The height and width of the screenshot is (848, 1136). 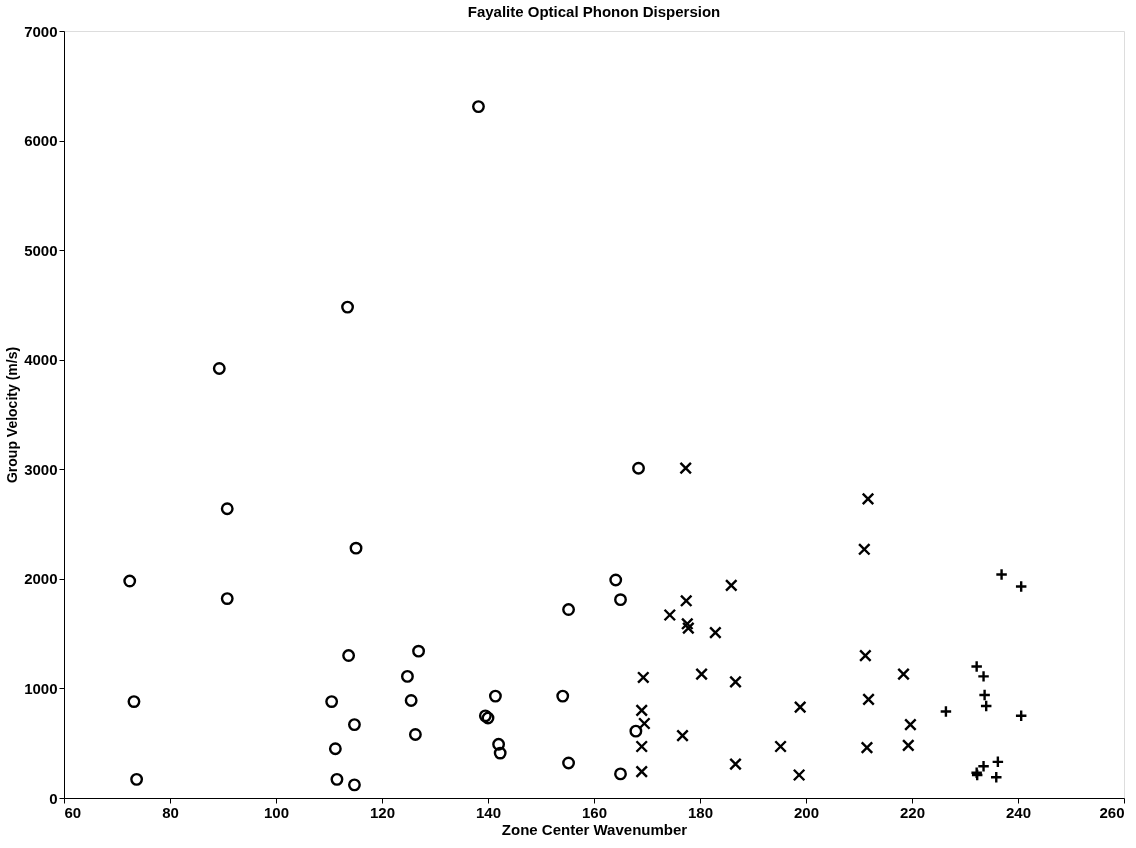 What do you see at coordinates (12, 415) in the screenshot?
I see `y-axis-title: Group Velocity (m/s)` at bounding box center [12, 415].